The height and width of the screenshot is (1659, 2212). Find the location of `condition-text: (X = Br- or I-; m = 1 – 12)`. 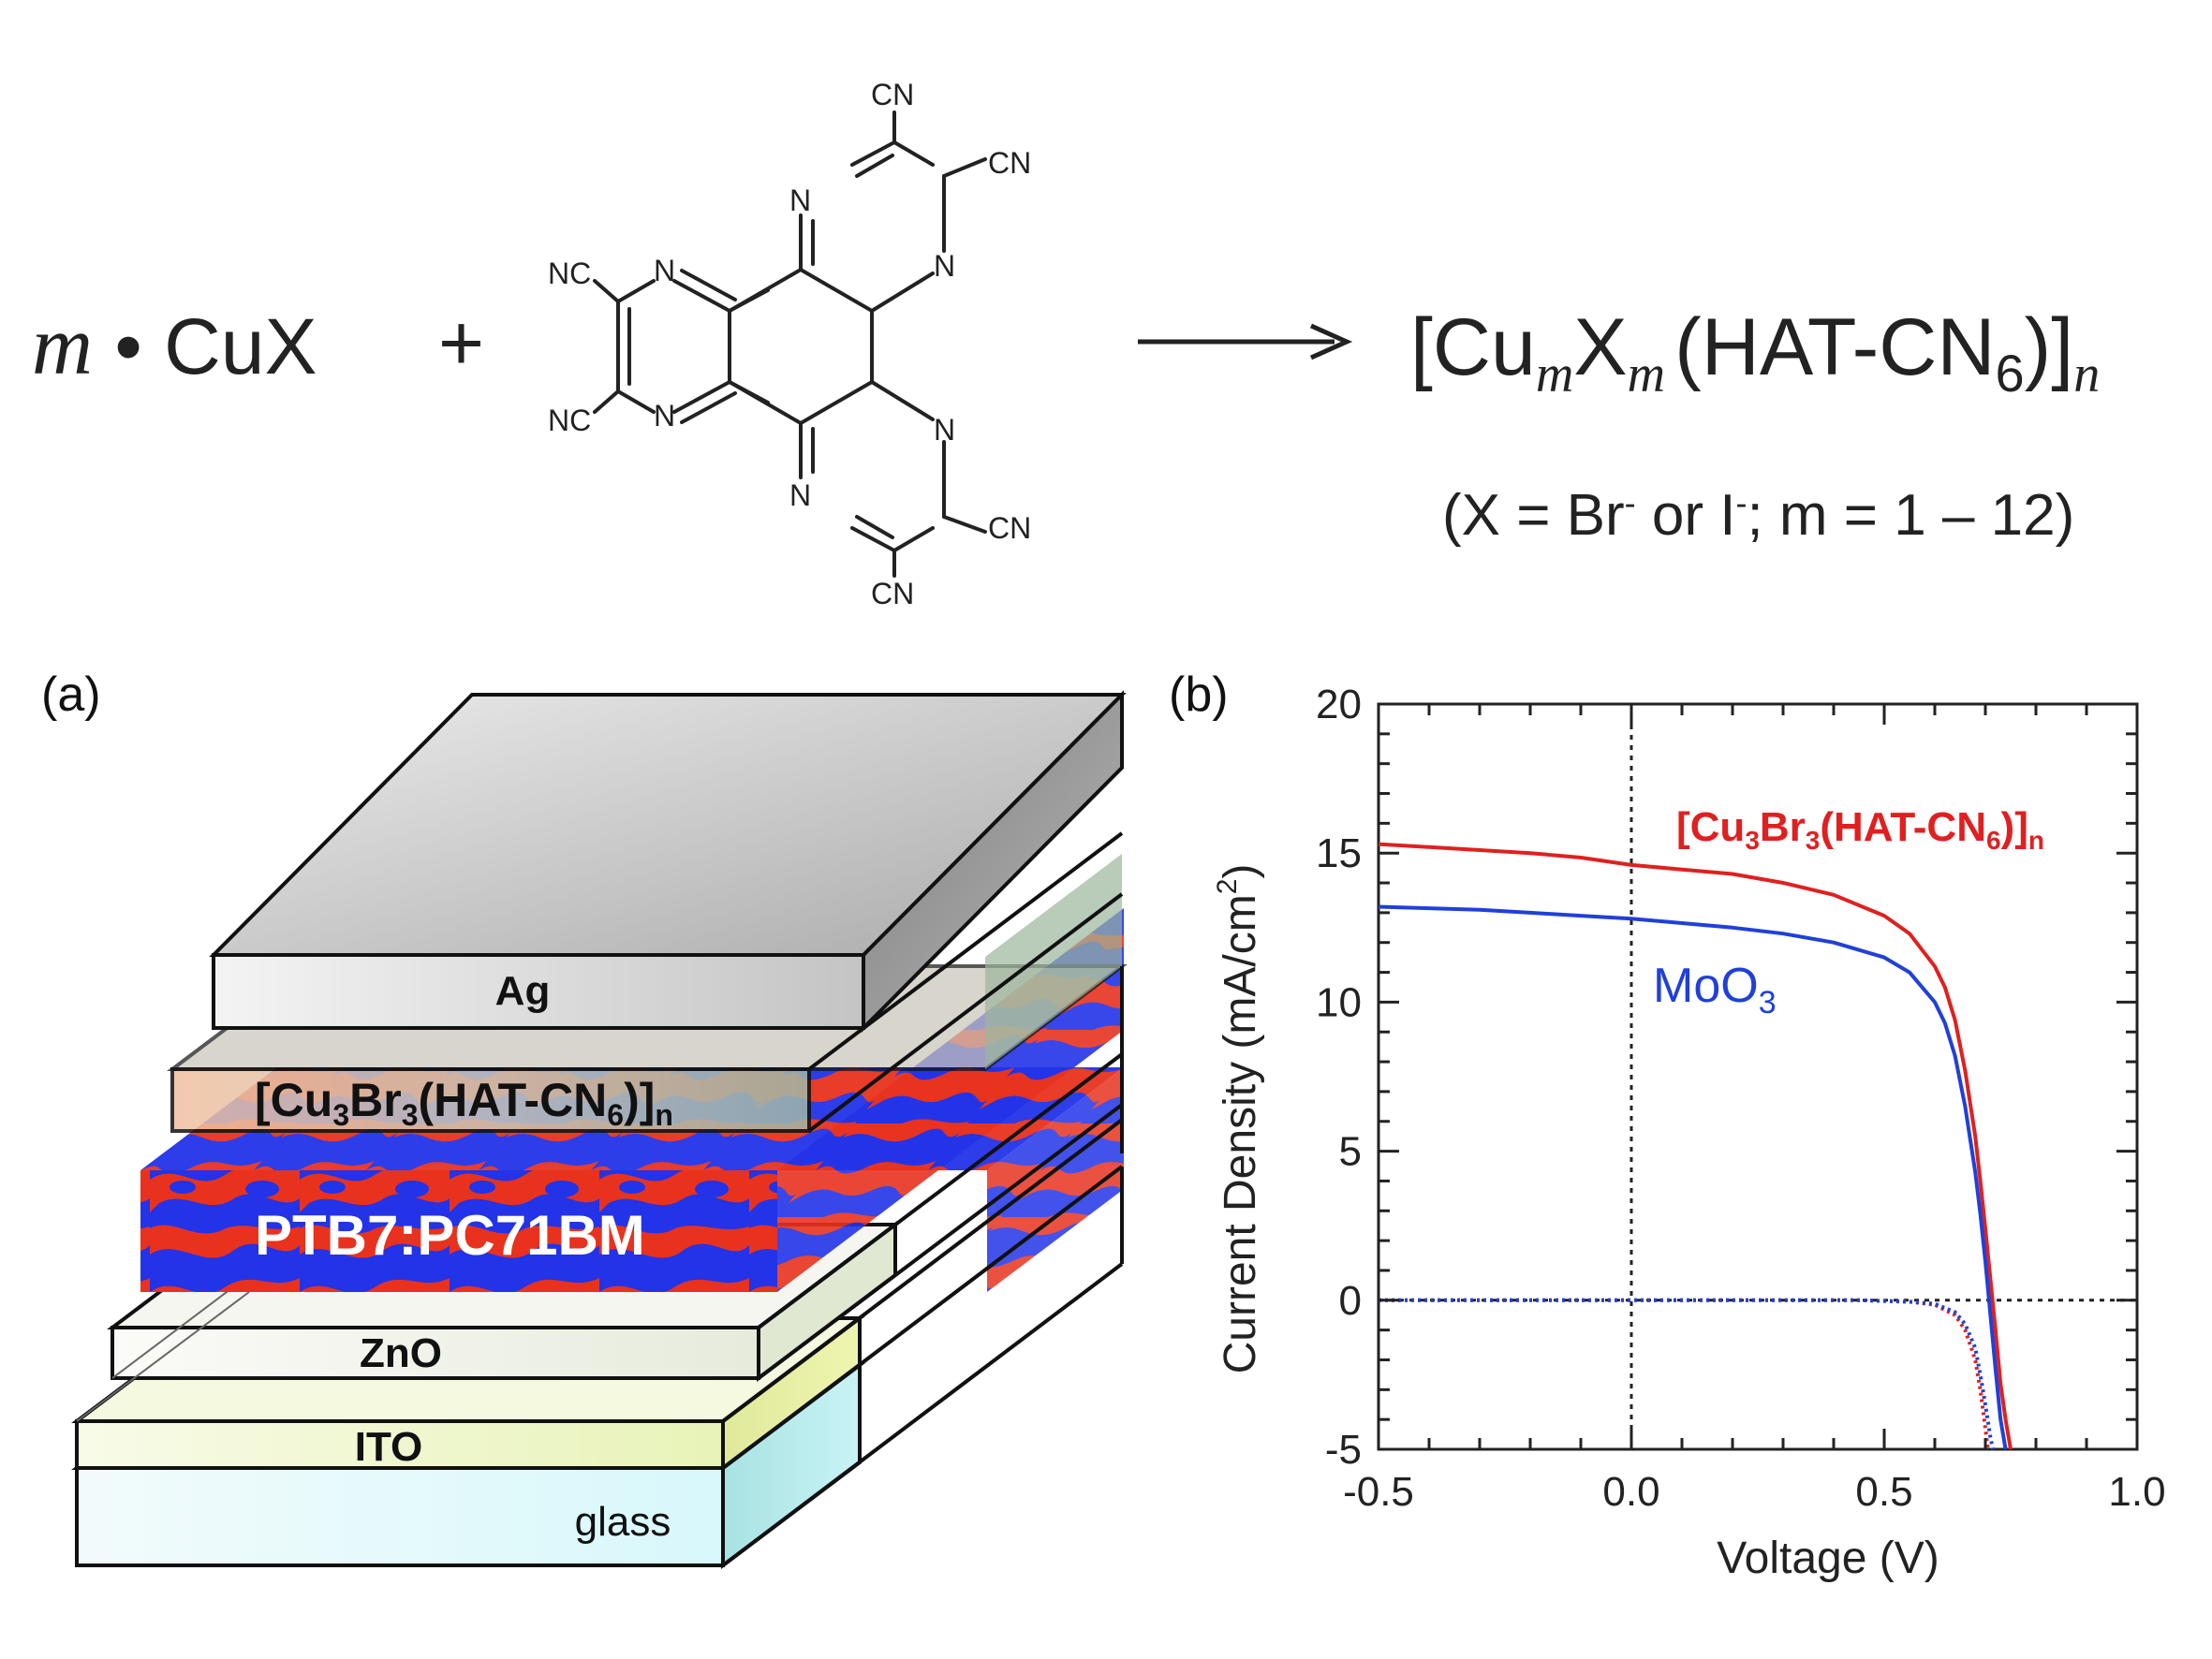

condition-text: (X = Br- or I-; m = 1 – 12) is located at coordinates (1758, 515).